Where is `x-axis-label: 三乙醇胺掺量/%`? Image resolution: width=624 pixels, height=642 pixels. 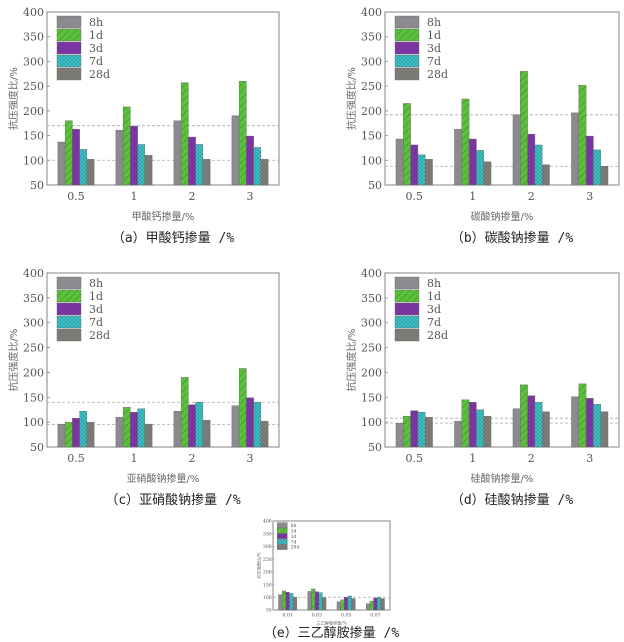 x-axis-label: 三乙醇胺掺量/% is located at coordinates (331, 623).